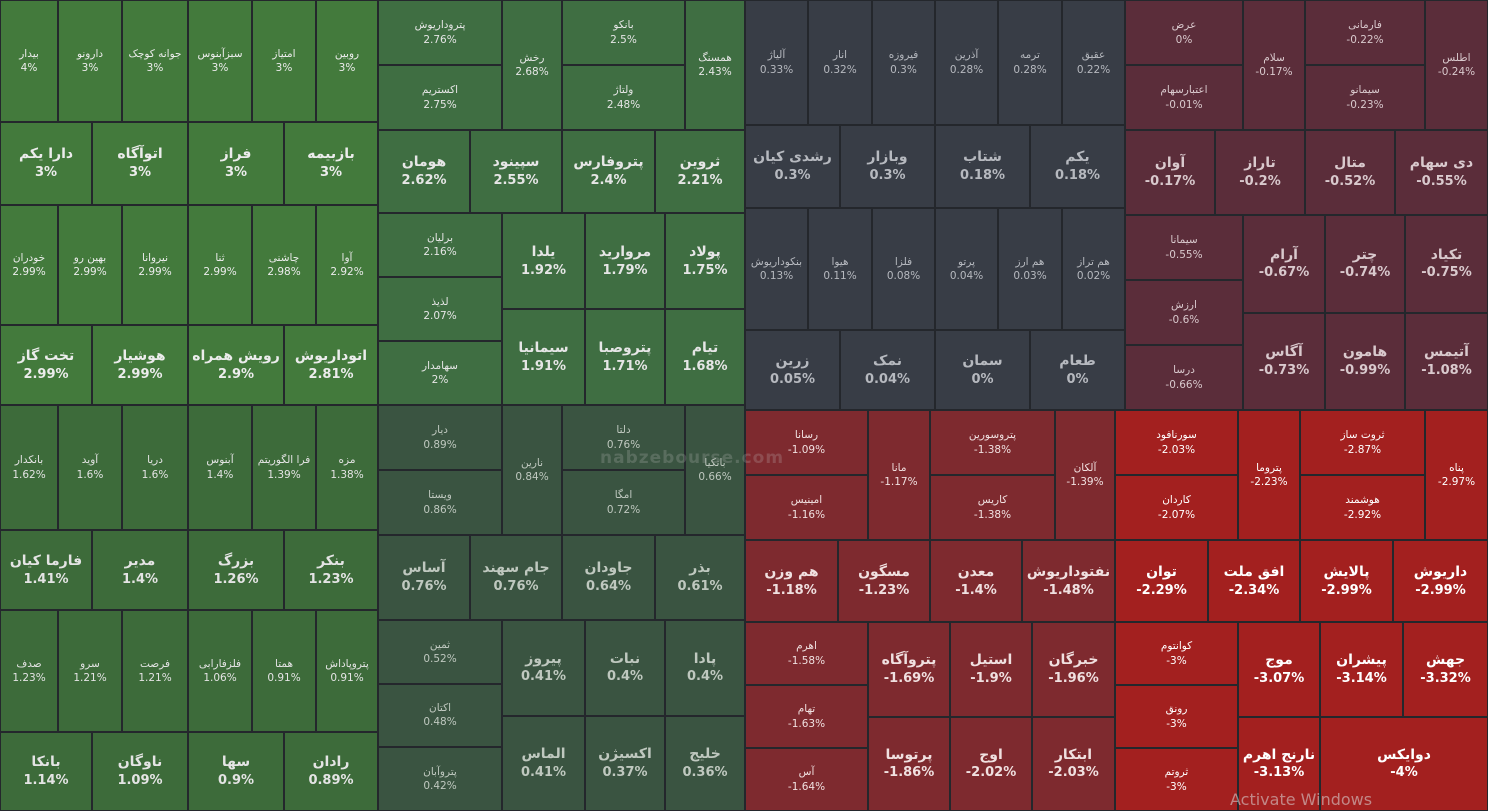 This screenshot has height=811, width=1488. I want to click on tile: هومان 2.62%, so click(424, 171).